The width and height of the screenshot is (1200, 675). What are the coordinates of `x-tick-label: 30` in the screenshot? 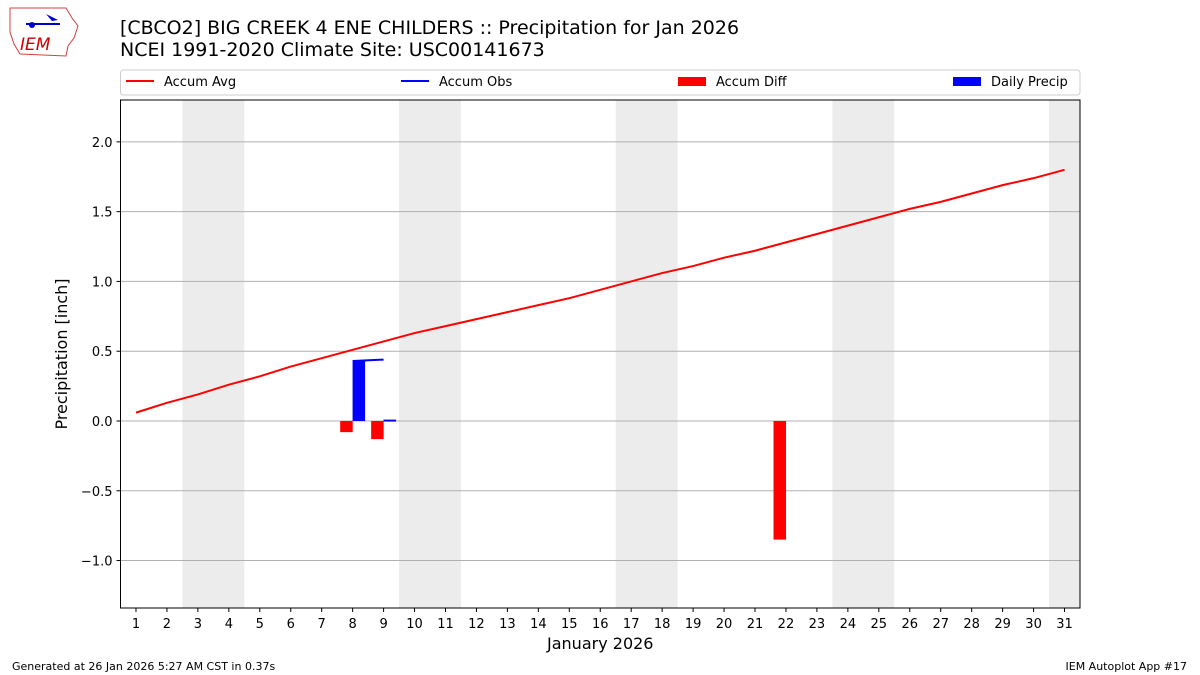 It's located at (1033, 624).